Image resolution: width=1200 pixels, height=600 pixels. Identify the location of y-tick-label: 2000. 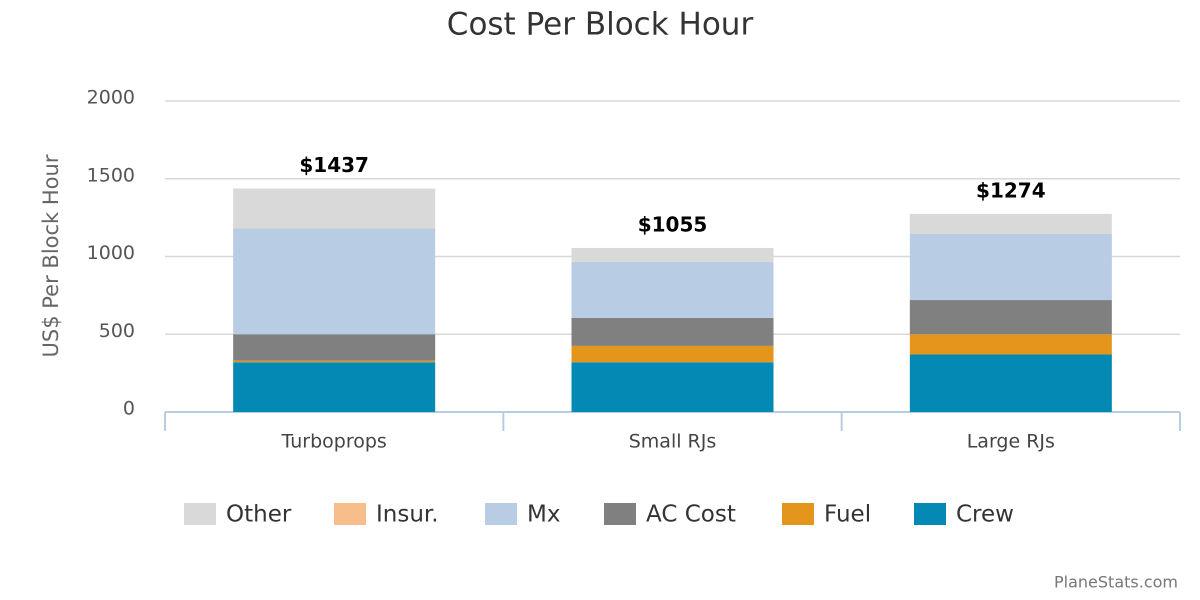
(111, 98).